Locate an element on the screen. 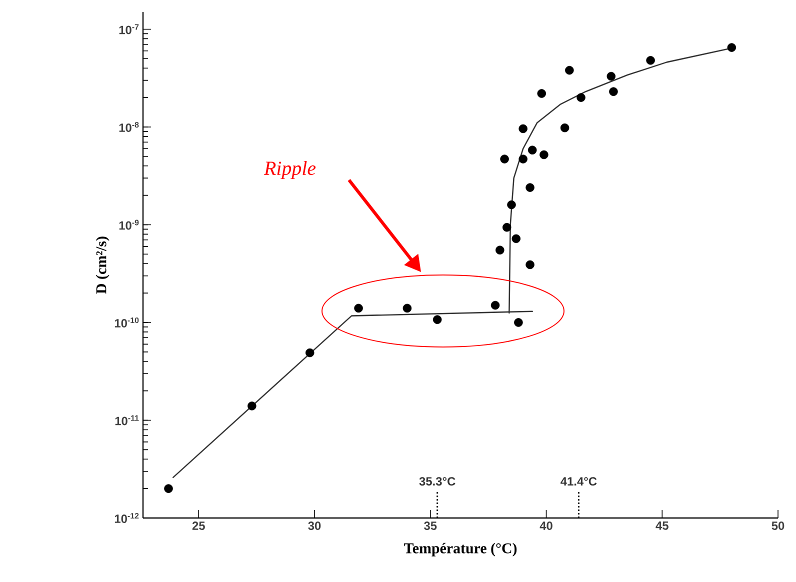 Image resolution: width=796 pixels, height=582 pixels. y-tick-label: 10$^{-10}$ is located at coordinates (126, 322).